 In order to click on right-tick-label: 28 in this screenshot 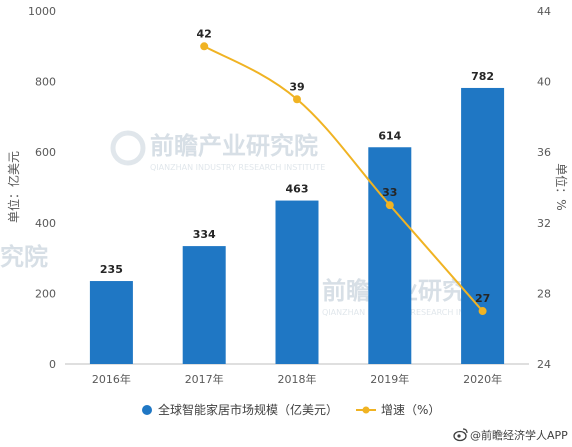, I will do `click(544, 293)`.